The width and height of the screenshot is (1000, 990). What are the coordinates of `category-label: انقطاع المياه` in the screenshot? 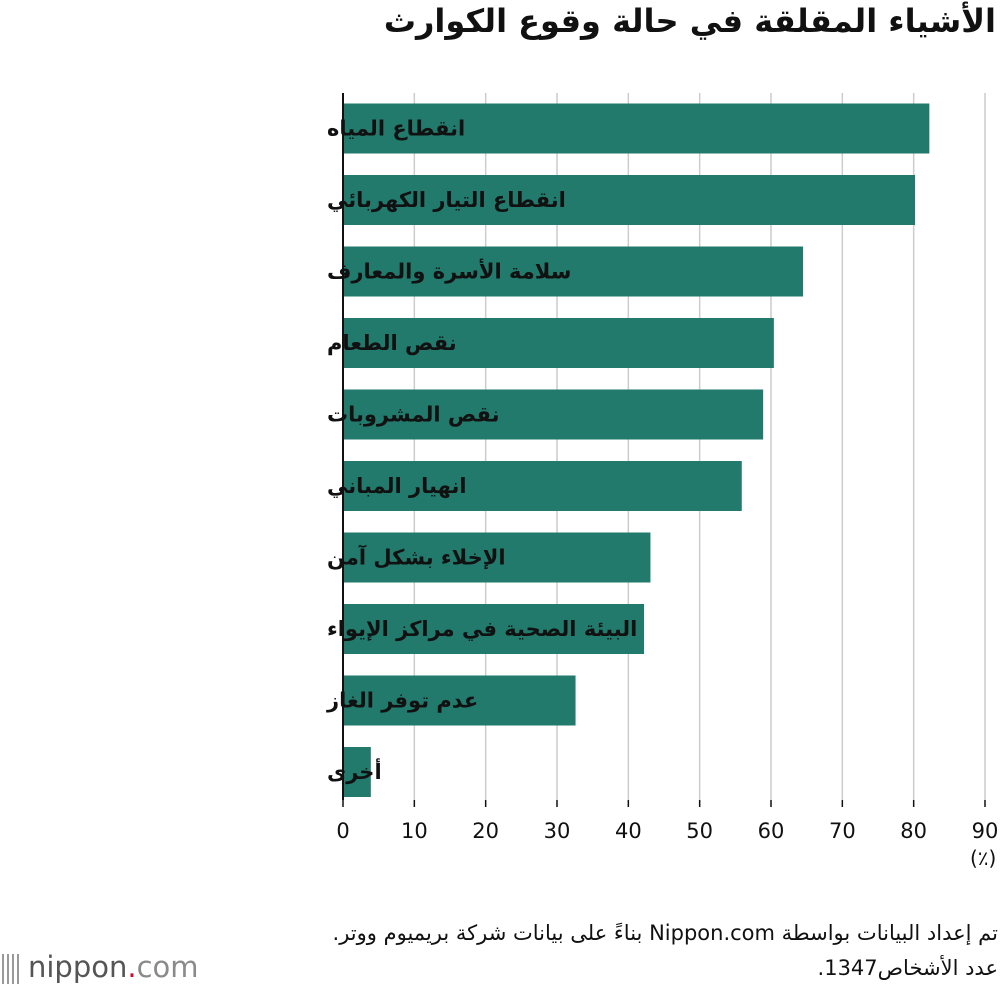 It's located at (396, 129).